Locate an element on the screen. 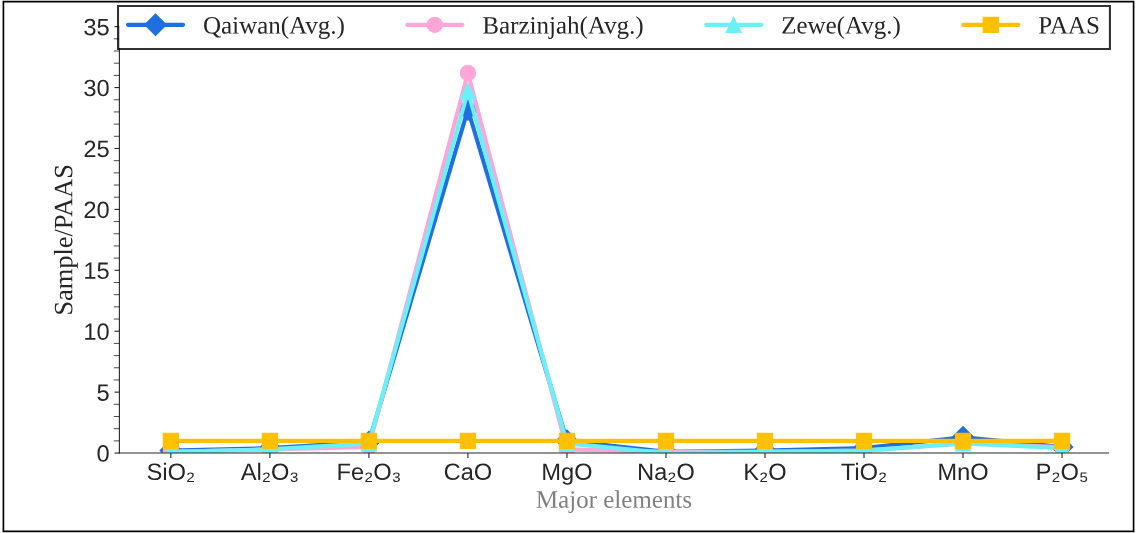 The image size is (1137, 533). legend-label: Qaiwan(Avg.) is located at coordinates (274, 27).